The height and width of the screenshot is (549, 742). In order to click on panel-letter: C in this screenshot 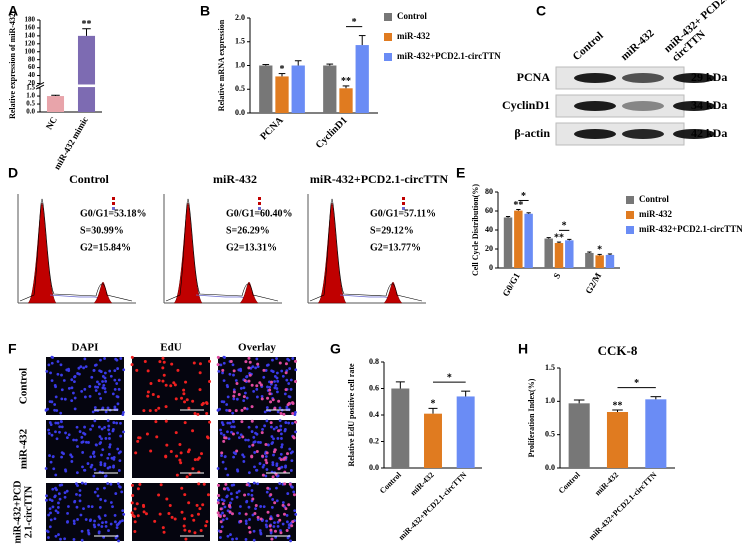, I will do `click(541, 11)`.